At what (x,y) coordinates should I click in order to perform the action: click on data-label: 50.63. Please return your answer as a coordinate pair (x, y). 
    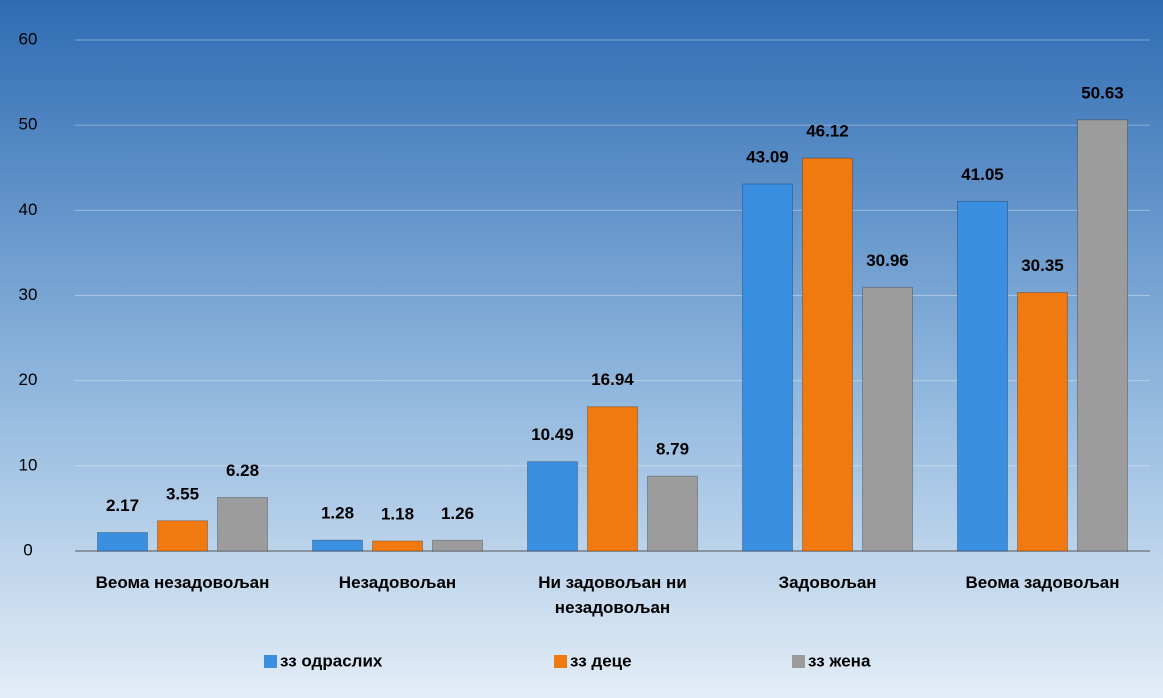
    Looking at the image, I should click on (1102, 92).